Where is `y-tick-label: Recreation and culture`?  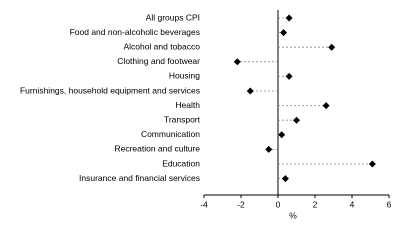
y-tick-label: Recreation and culture is located at coordinates (157, 149).